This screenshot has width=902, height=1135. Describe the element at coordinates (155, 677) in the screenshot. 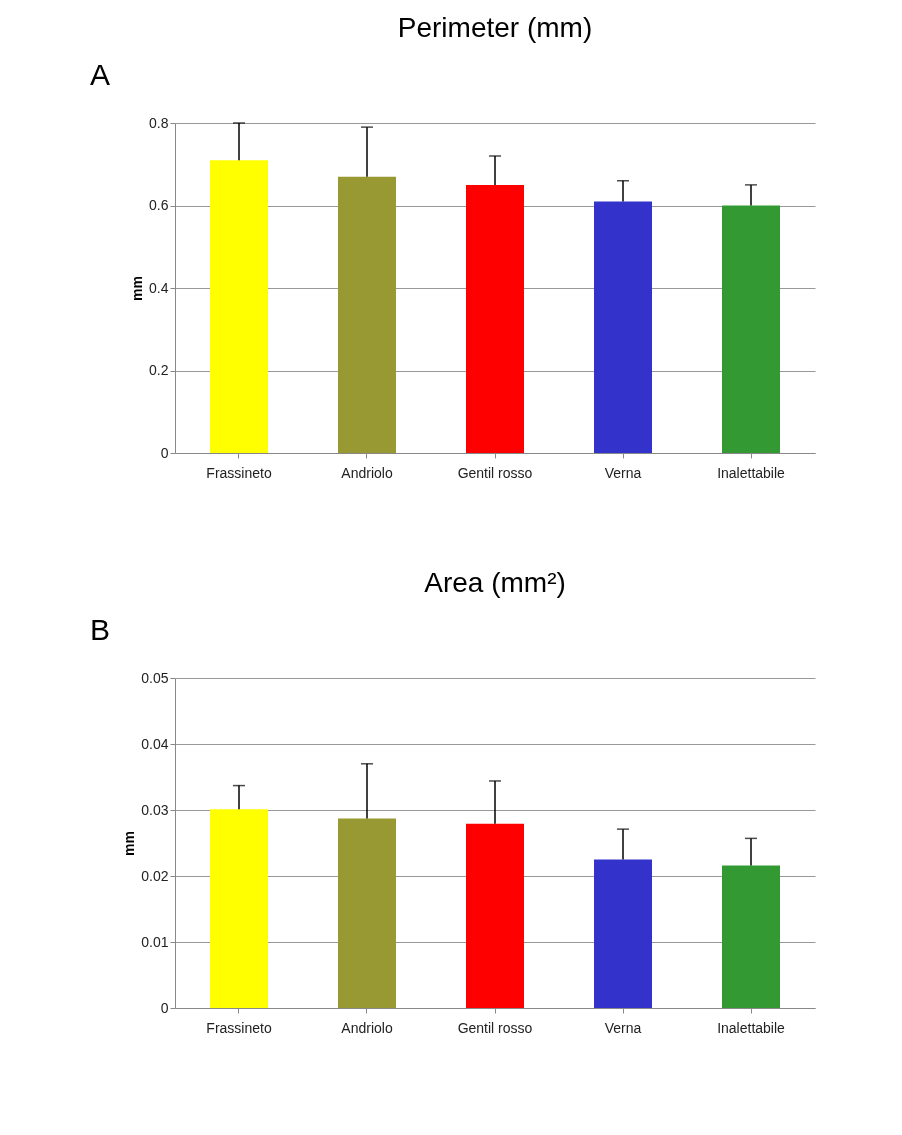

I see `y-tick-label: 0.05` at that location.